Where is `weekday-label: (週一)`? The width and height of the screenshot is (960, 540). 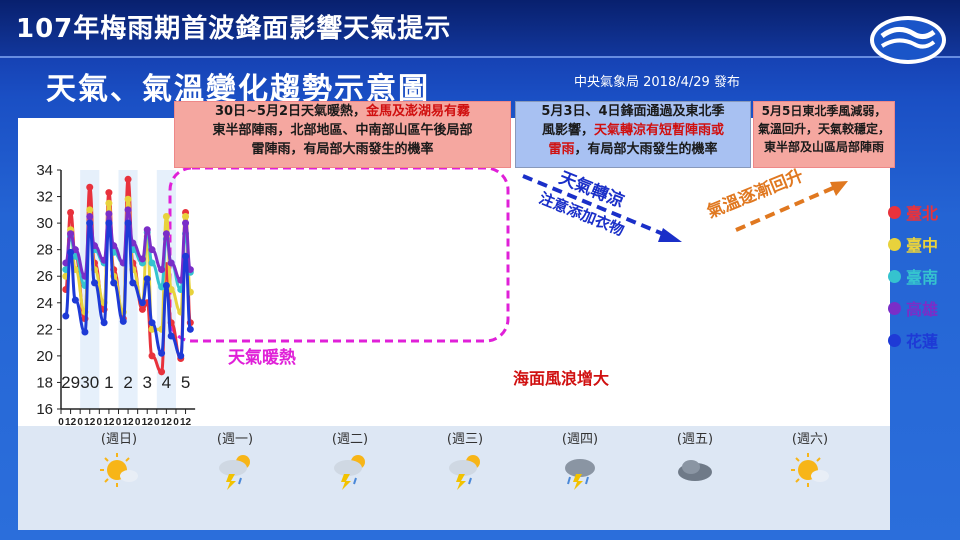
weekday-label: (週一) is located at coordinates (235, 439).